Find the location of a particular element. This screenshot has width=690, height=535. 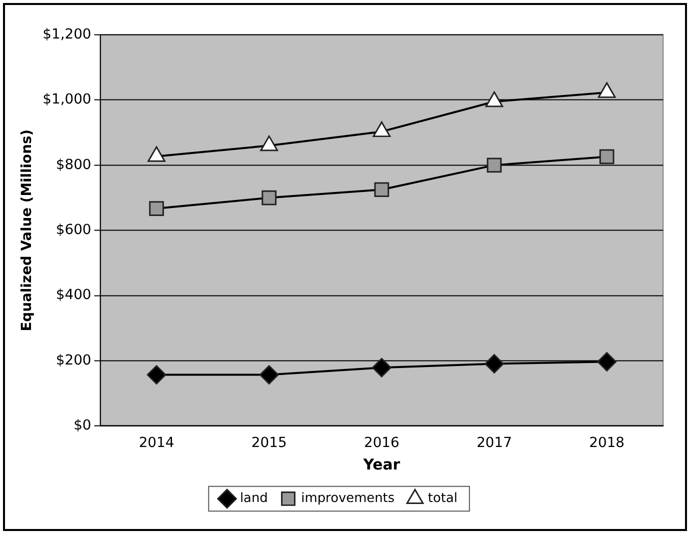

x-axis-title: Year is located at coordinates (381, 464).